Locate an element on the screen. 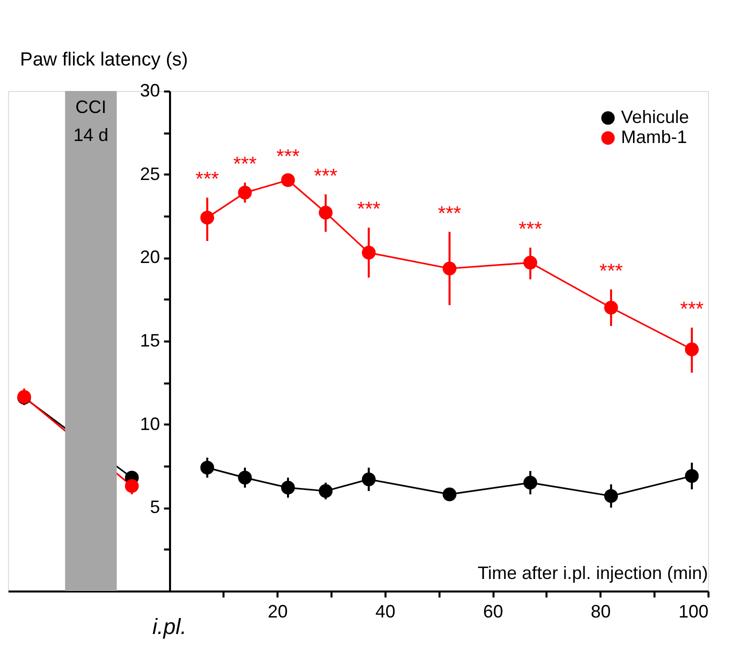  legend-label: Vehicule is located at coordinates (655, 117).